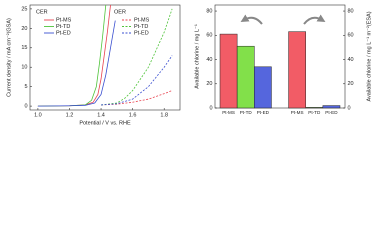 The width and height of the screenshot is (378, 240). I want to click on x-axis-title: Potential / V vs. RHE, so click(105, 123).